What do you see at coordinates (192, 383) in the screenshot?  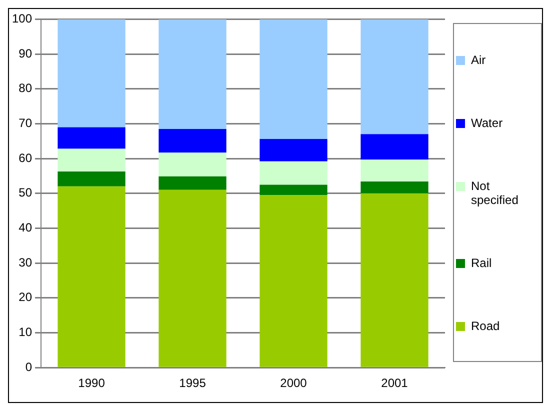 I see `x-tick-label: 1995` at bounding box center [192, 383].